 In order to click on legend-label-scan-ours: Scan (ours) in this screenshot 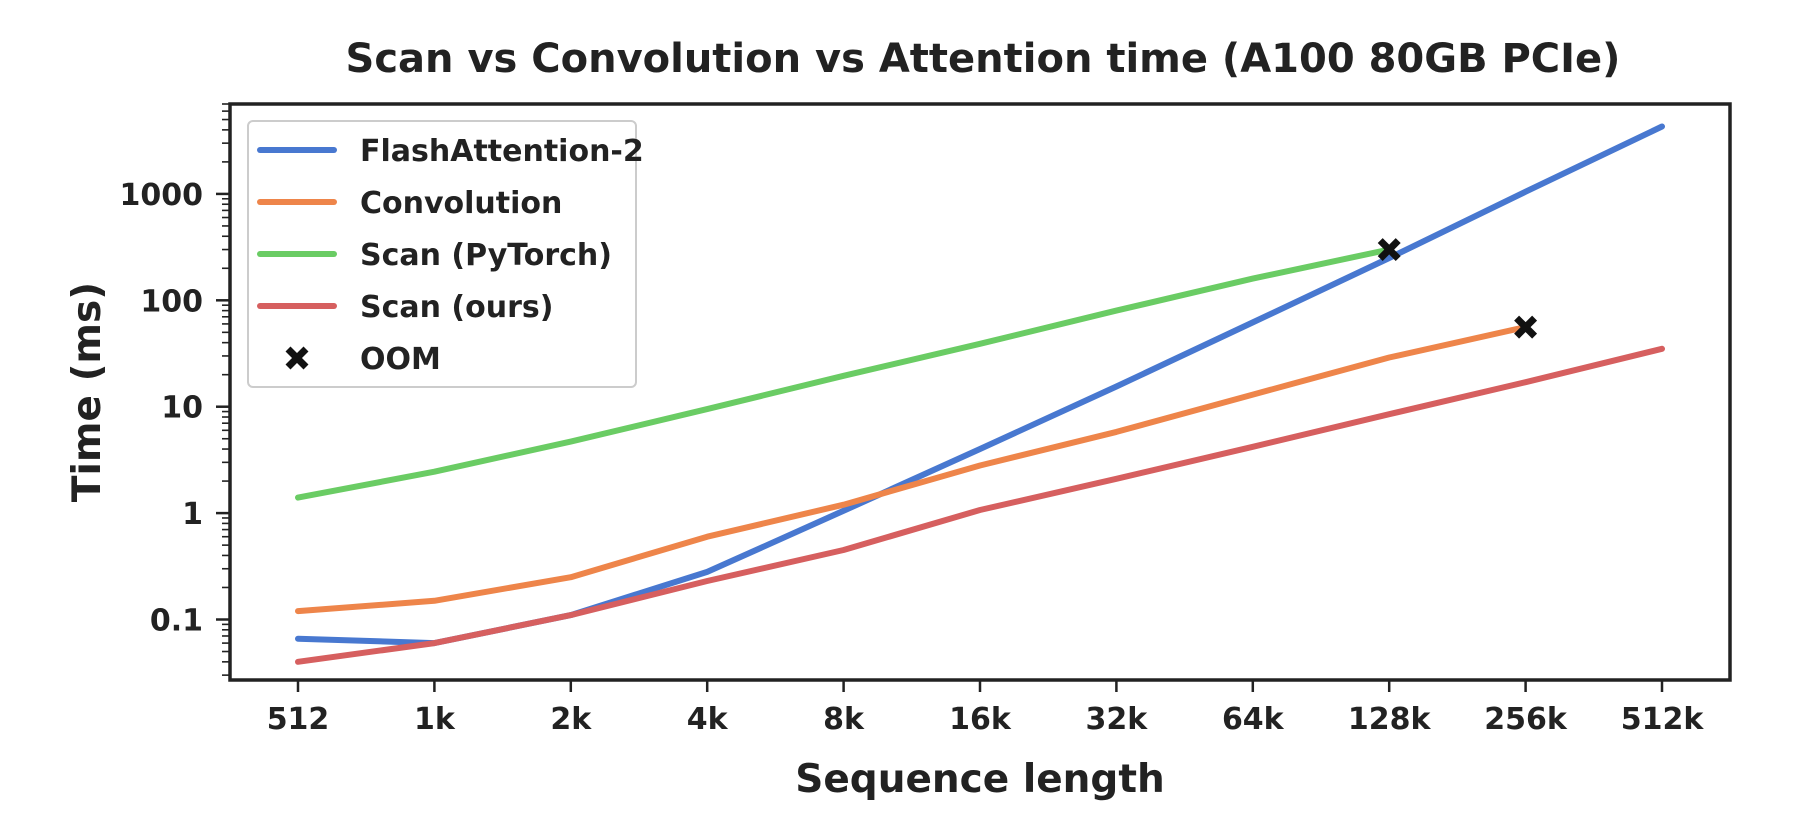, I will do `click(456, 307)`.